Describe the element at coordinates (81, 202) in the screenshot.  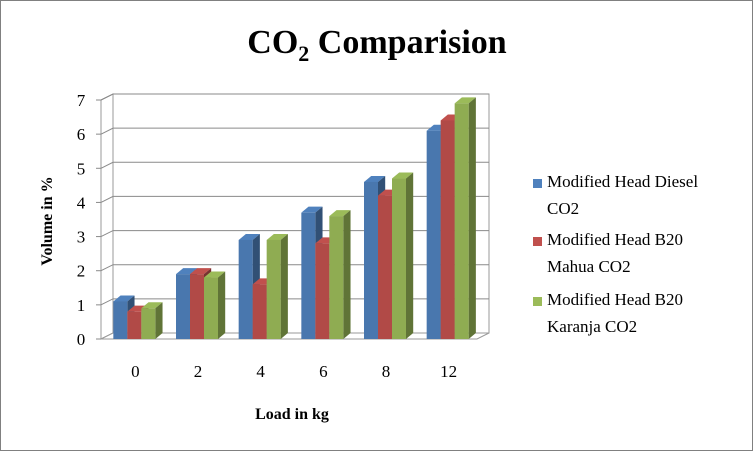
I see `y-tick-label: 4` at that location.